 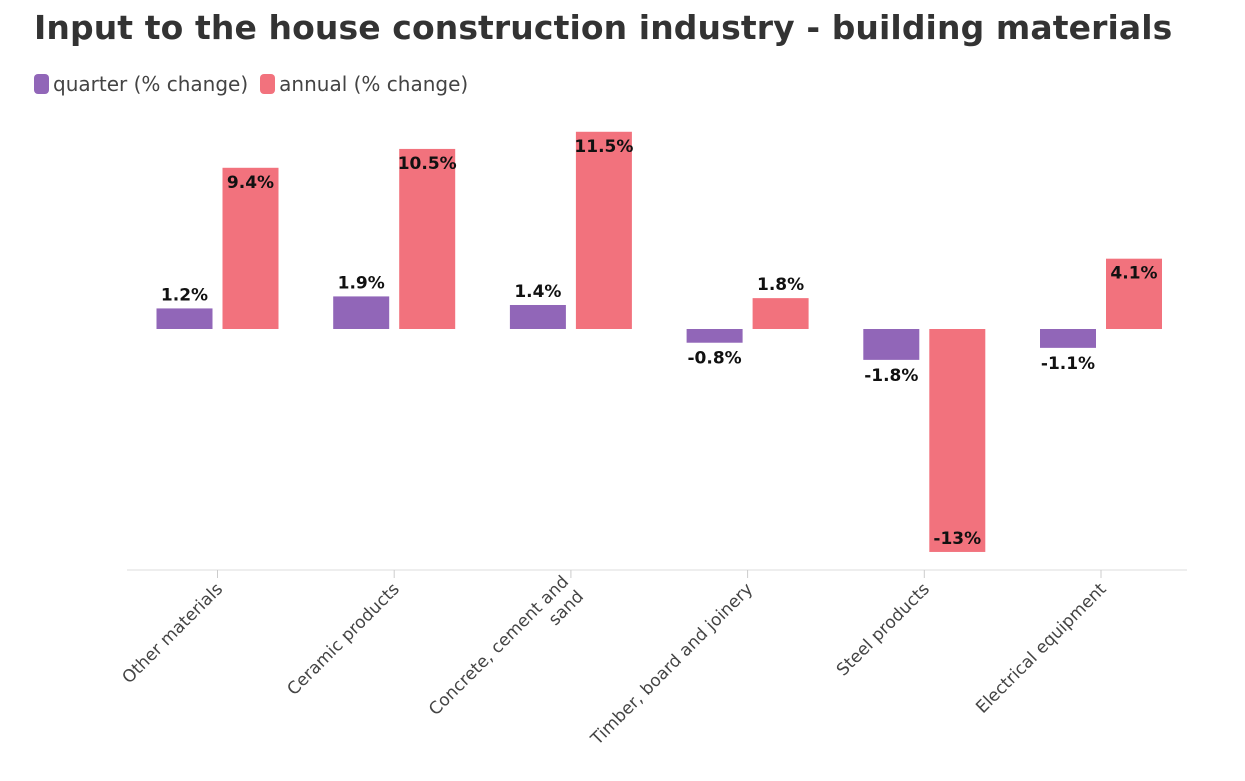 I want to click on bar-annual-concrete-cement-and-sand, so click(x=603, y=230).